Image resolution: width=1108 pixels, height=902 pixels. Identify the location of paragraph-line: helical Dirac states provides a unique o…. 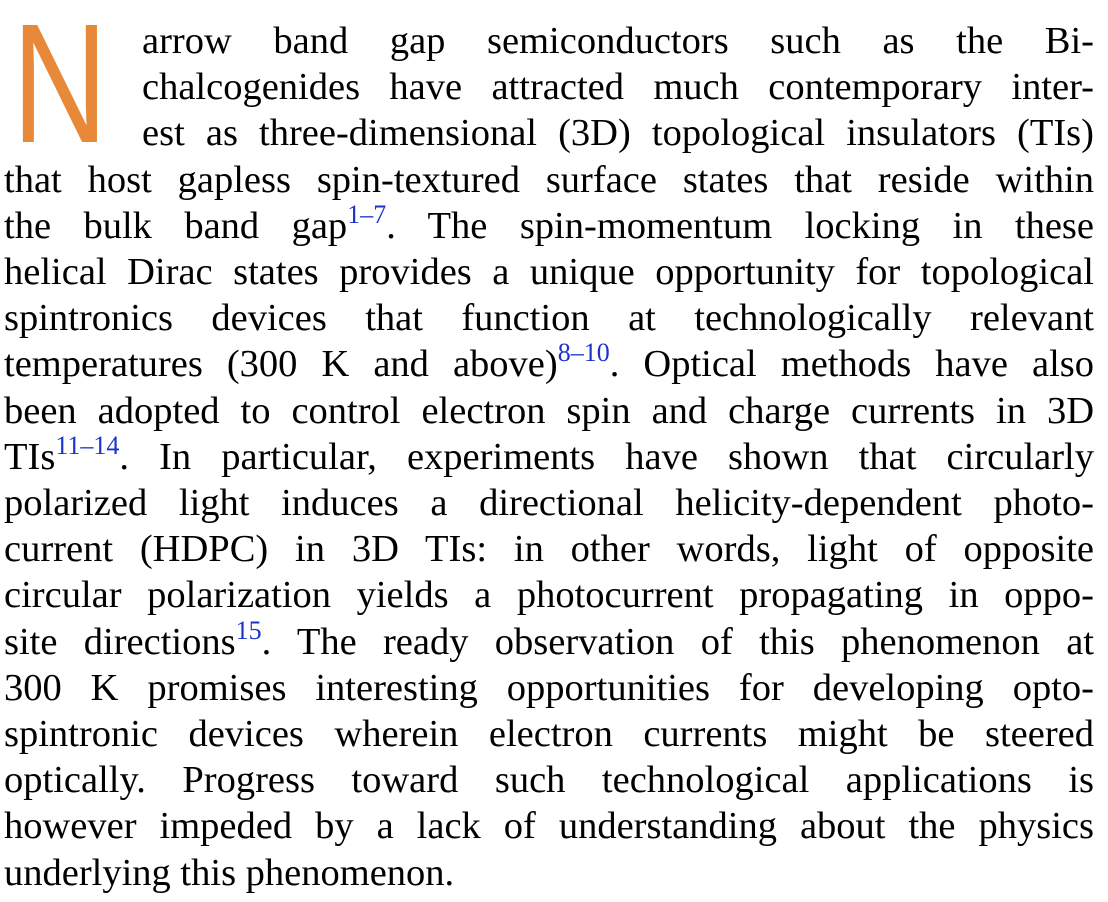
(549, 272).